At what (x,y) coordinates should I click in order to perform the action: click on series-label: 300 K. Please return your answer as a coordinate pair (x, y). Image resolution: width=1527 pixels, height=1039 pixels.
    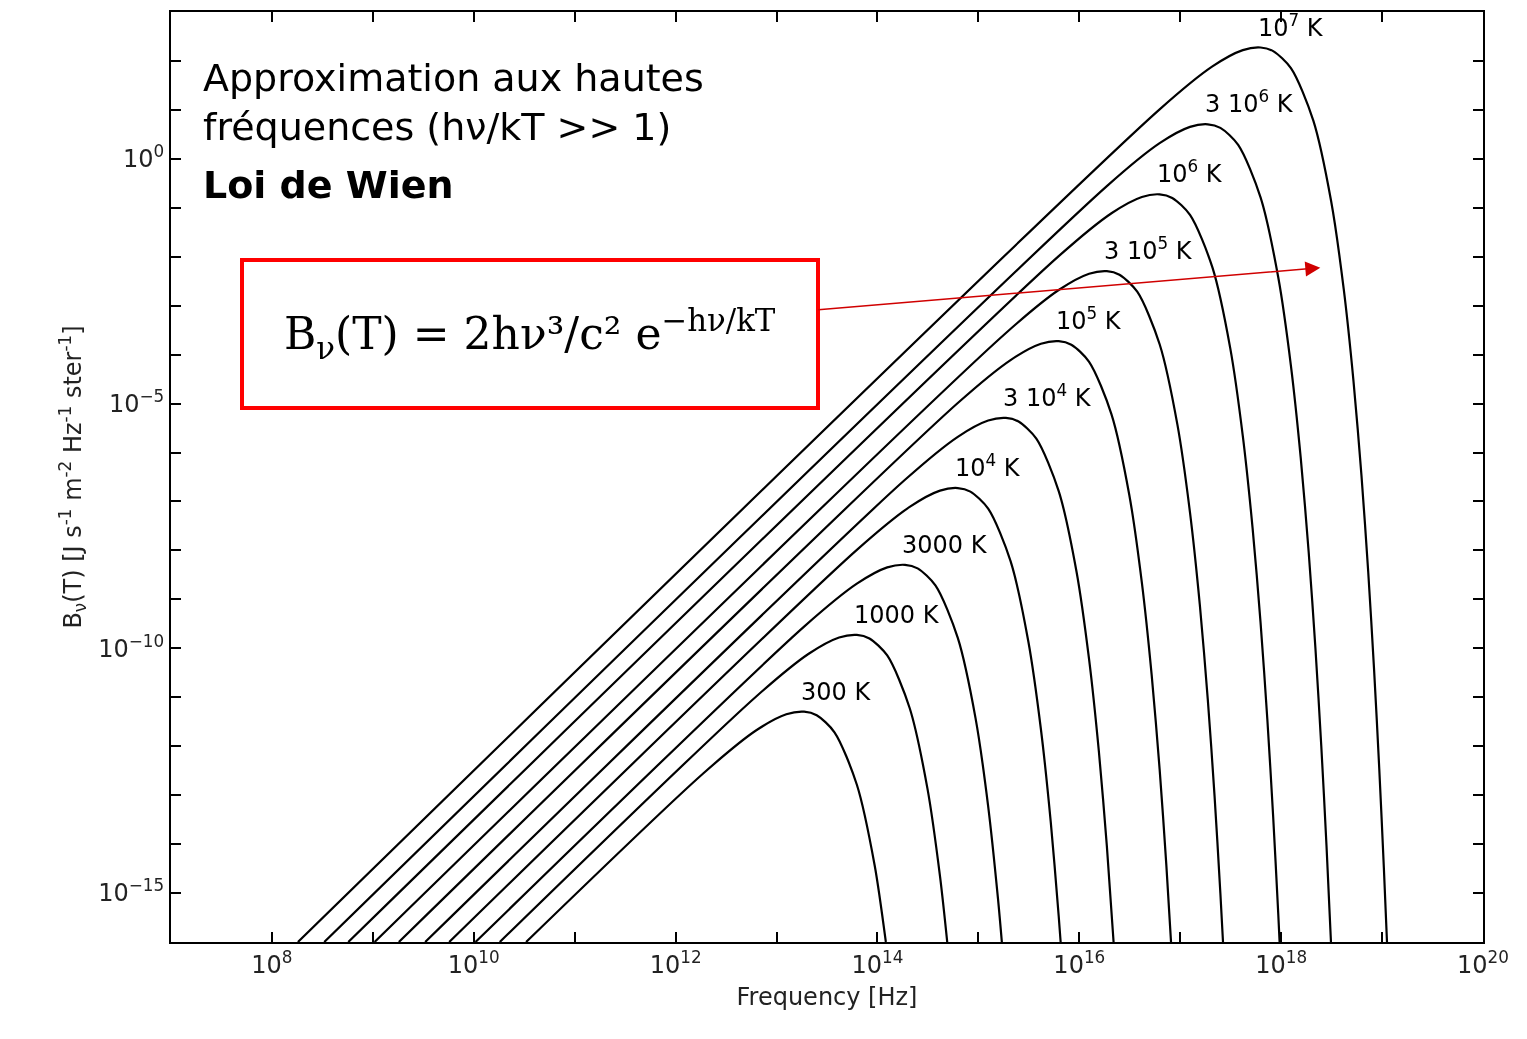
    Looking at the image, I should click on (836, 692).